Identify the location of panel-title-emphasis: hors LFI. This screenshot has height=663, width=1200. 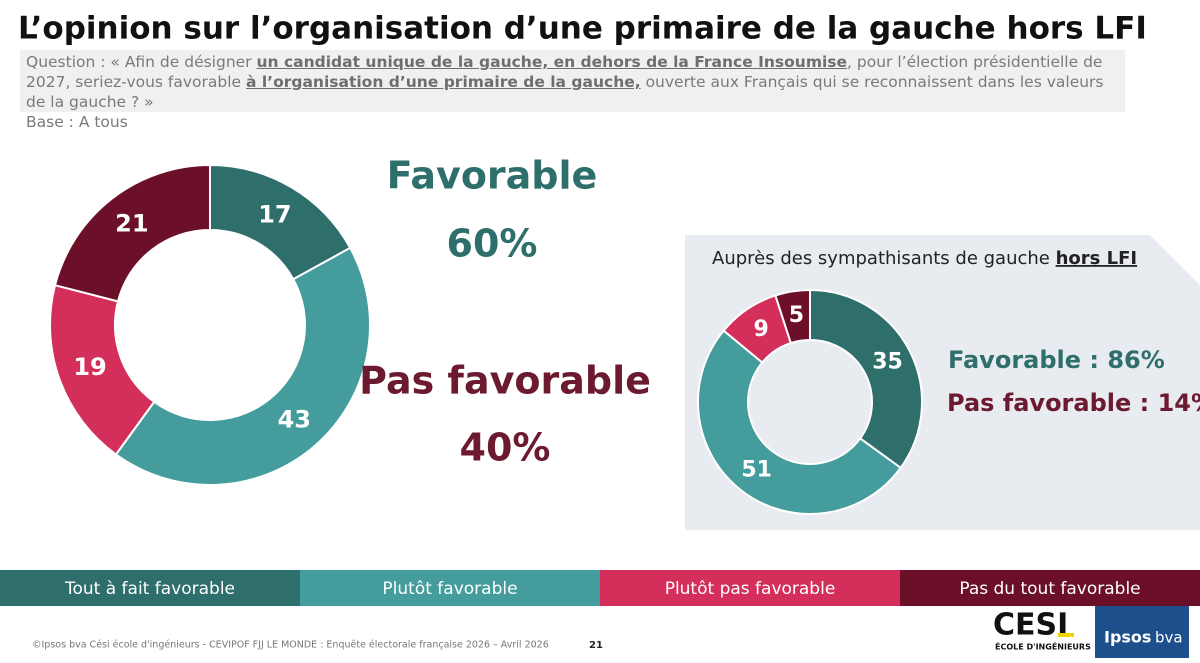
(1097, 258).